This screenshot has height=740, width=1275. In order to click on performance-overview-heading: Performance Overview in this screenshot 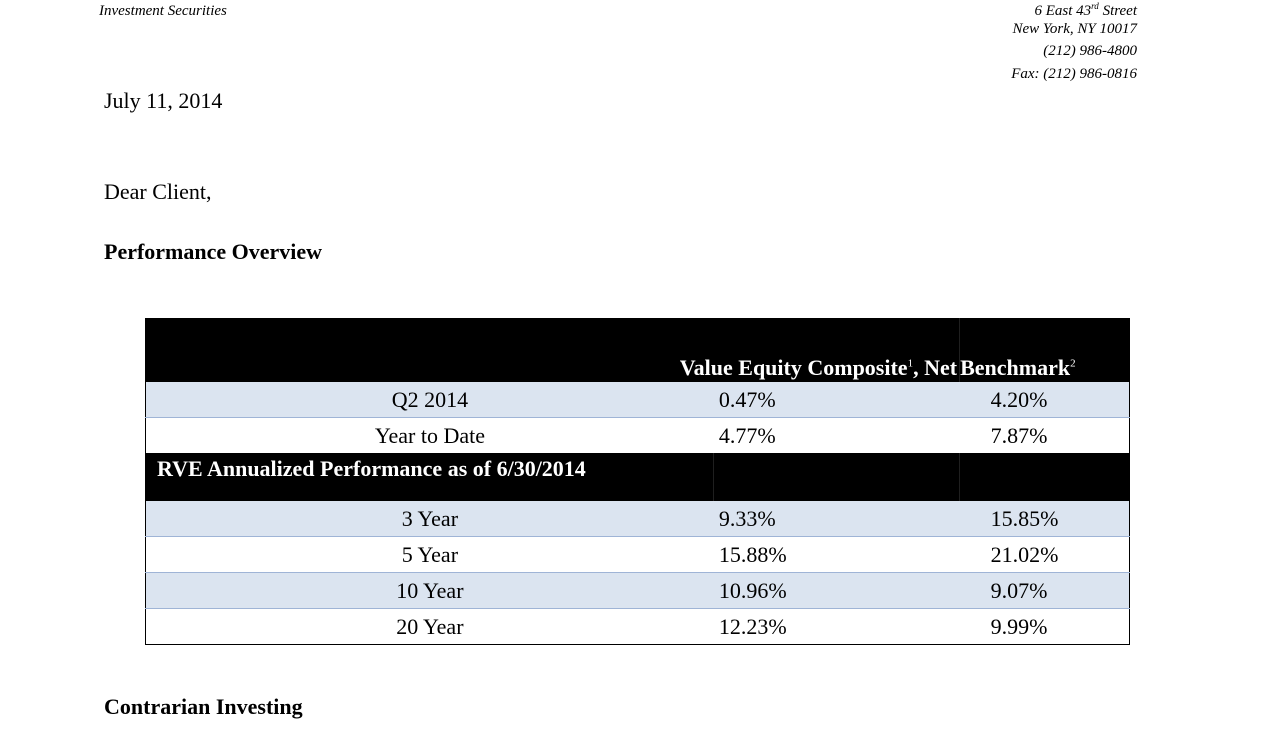, I will do `click(213, 251)`.